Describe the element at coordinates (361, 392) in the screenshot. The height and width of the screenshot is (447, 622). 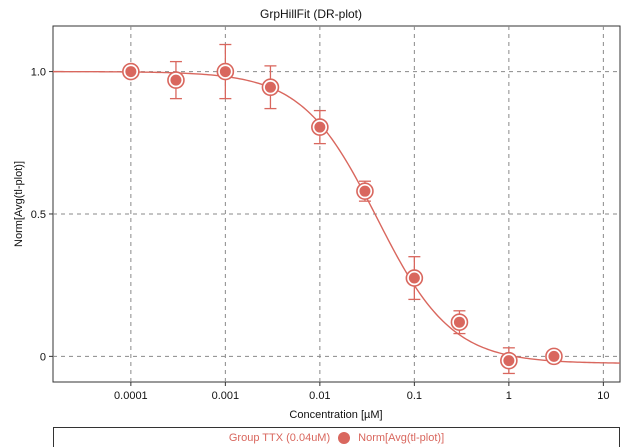
I see `x-axis-ticks: 0.0001 0.001 0.01 0.1 1 10` at that location.